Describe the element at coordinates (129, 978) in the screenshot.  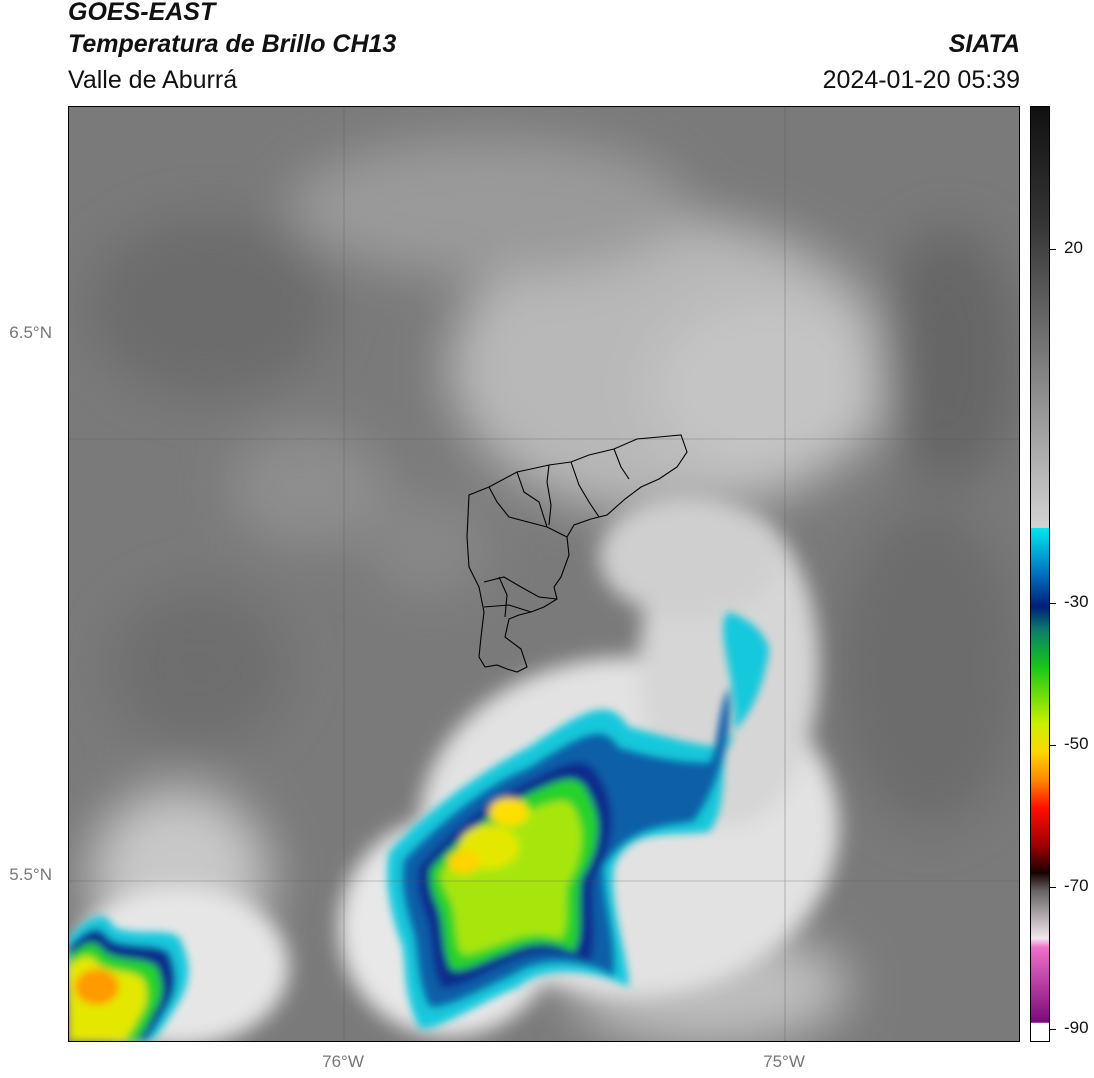
I see `convective-cell-corner` at that location.